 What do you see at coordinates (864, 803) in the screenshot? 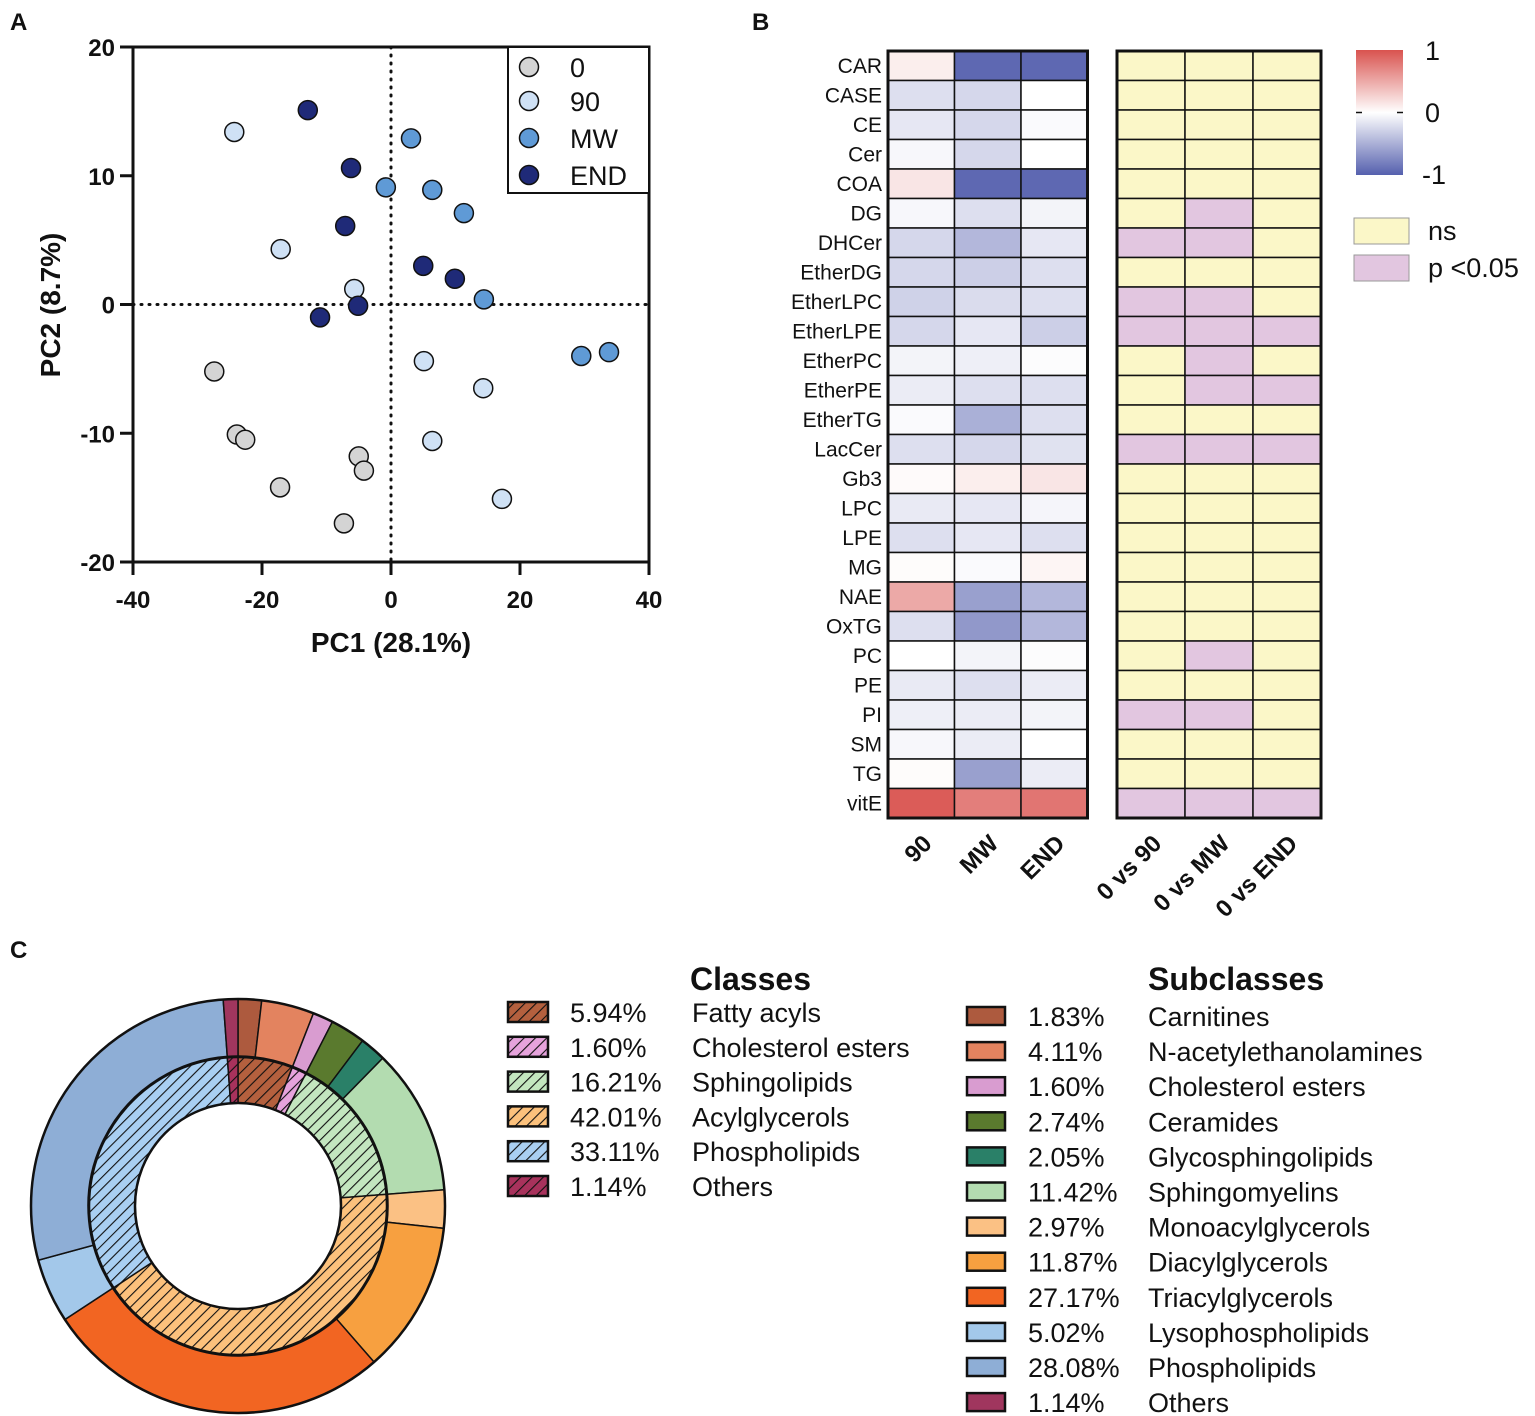
I see `row-label: vitE` at bounding box center [864, 803].